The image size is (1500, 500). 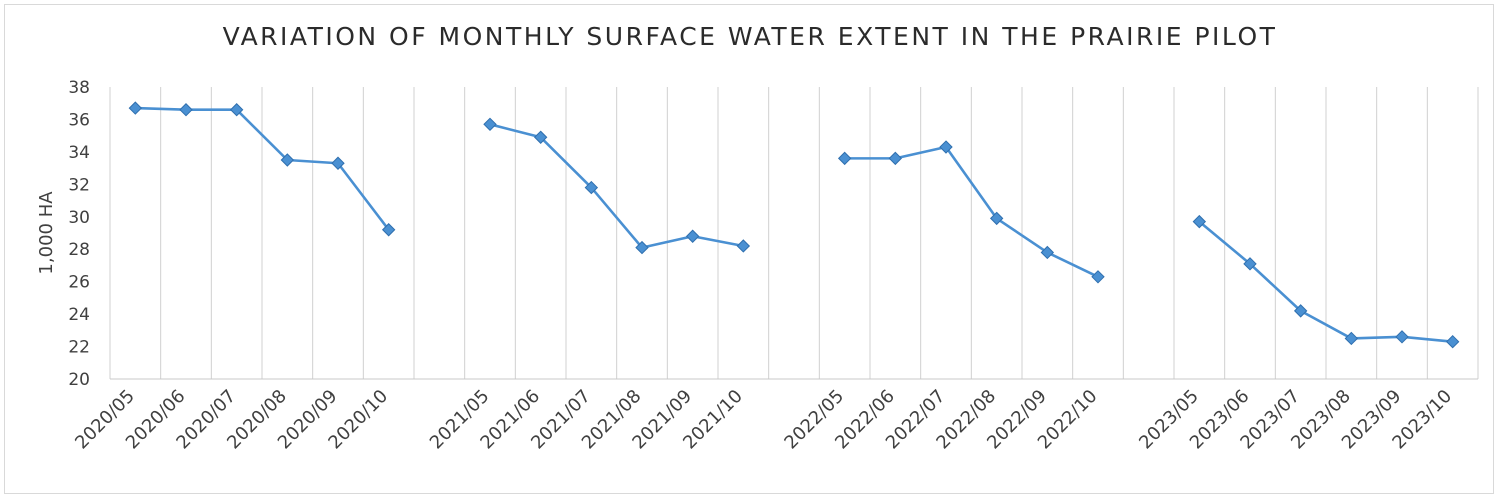 I want to click on y-tick-label: 20, so click(x=79, y=380).